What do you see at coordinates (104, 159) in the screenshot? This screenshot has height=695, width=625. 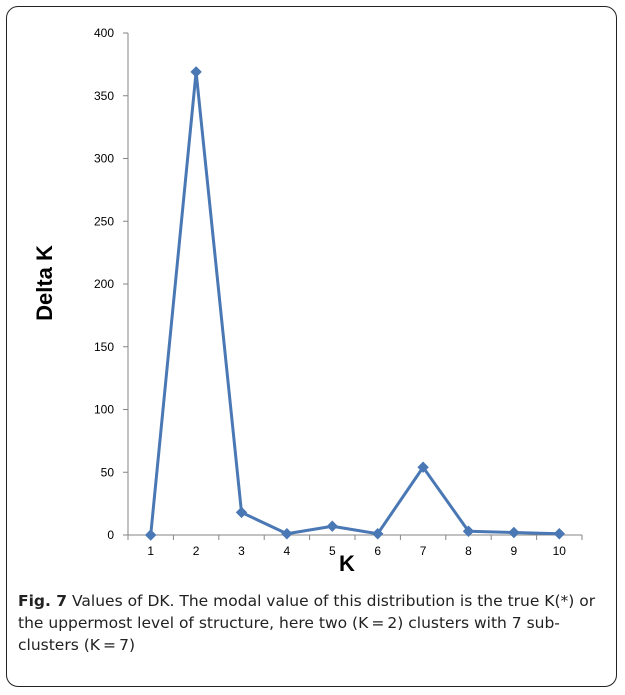 I see `y-tick-label: 300` at bounding box center [104, 159].